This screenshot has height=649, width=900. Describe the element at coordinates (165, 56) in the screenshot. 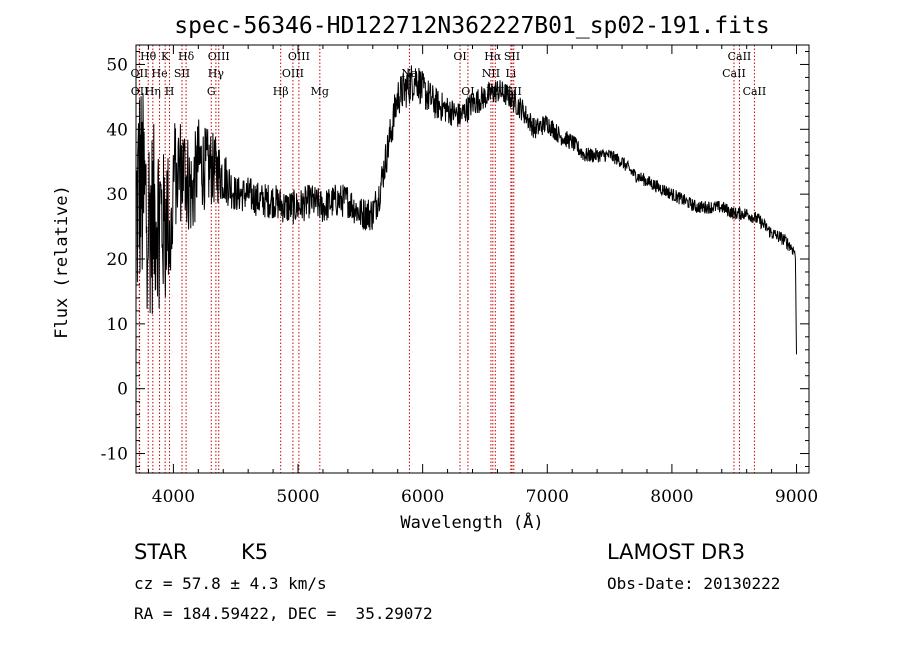

I see `spectral-line-label: K` at that location.